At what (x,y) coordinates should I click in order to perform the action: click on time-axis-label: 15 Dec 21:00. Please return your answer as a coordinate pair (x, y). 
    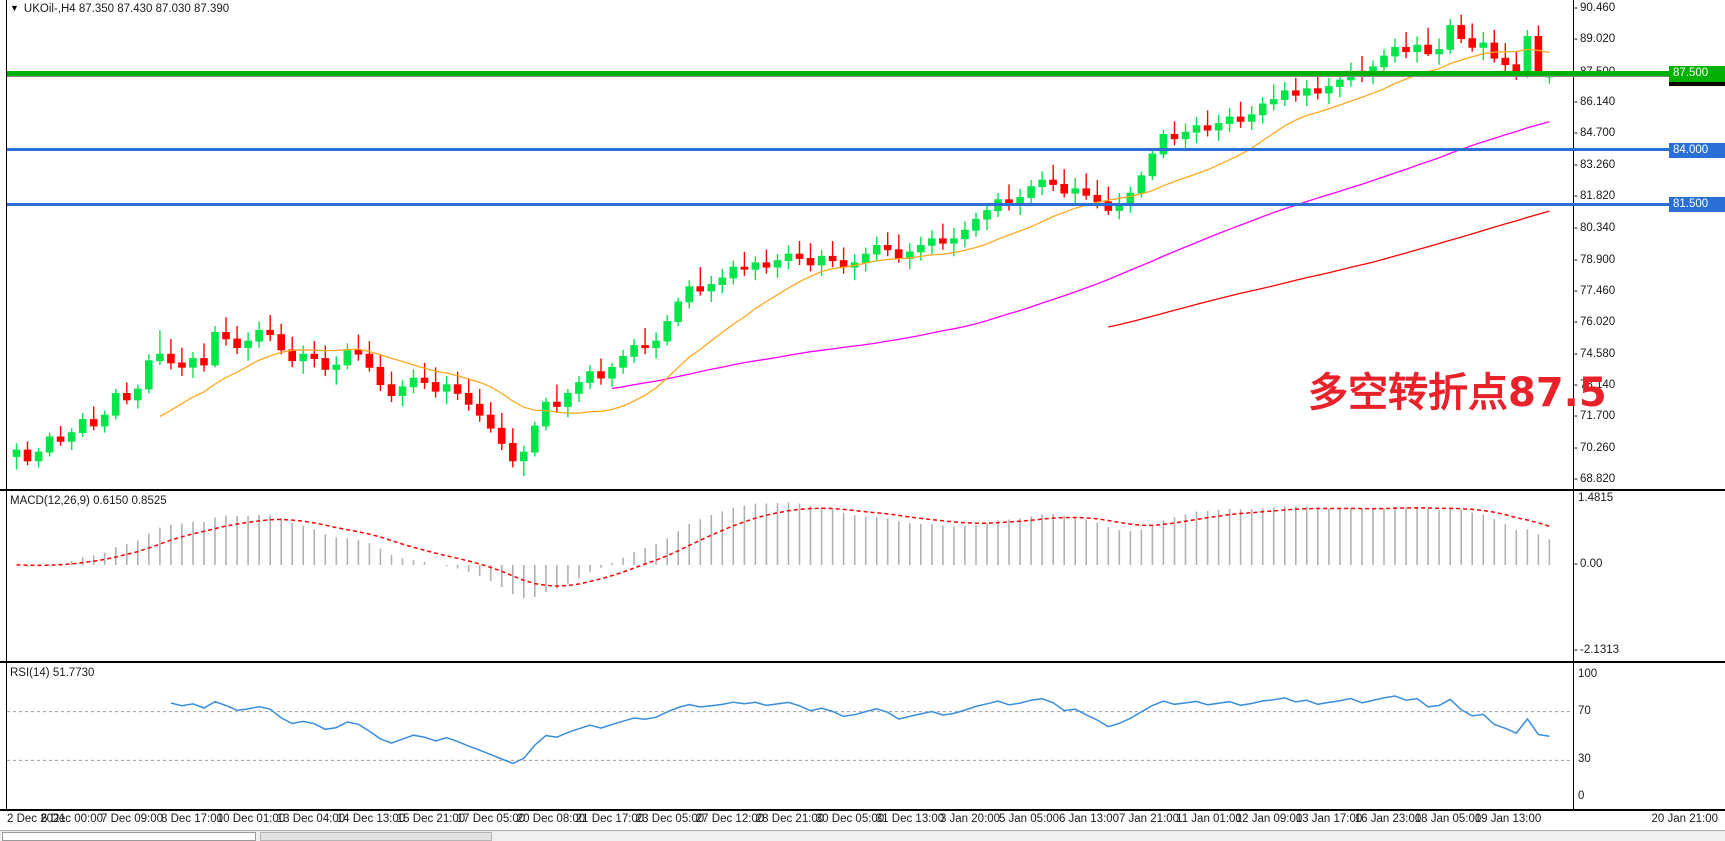
    Looking at the image, I should click on (431, 819).